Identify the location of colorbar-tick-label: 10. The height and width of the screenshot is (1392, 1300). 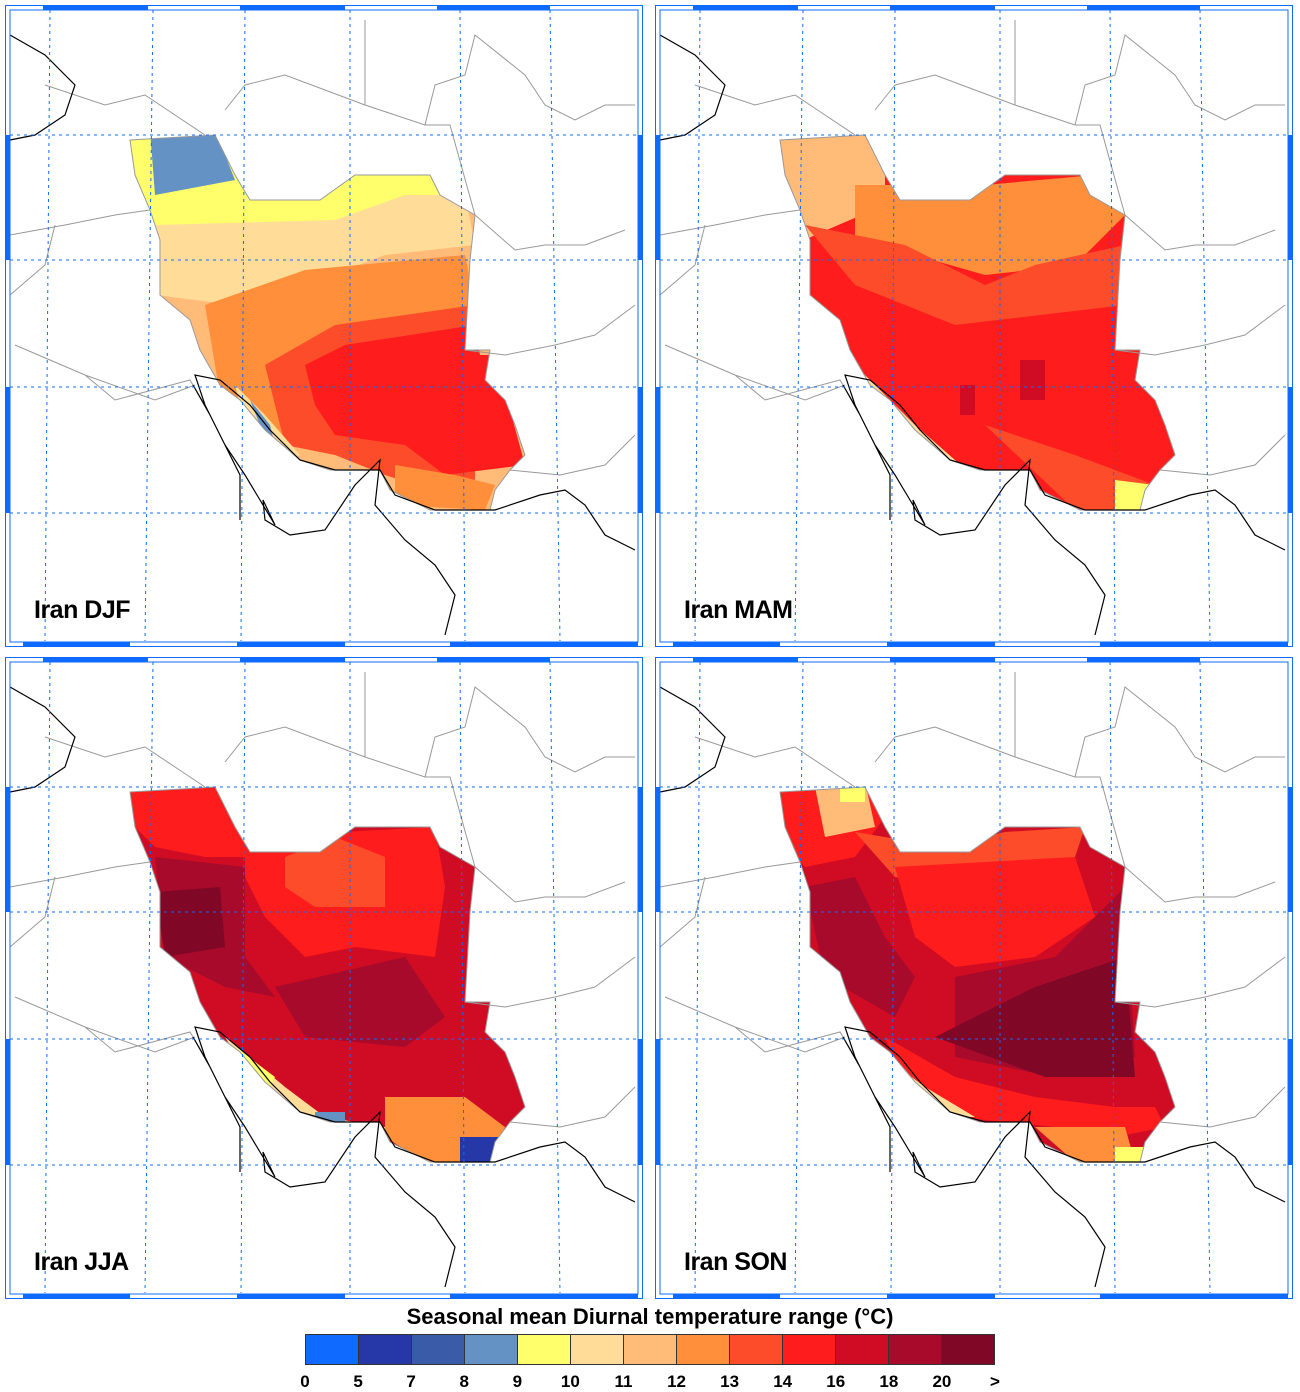
(570, 1381).